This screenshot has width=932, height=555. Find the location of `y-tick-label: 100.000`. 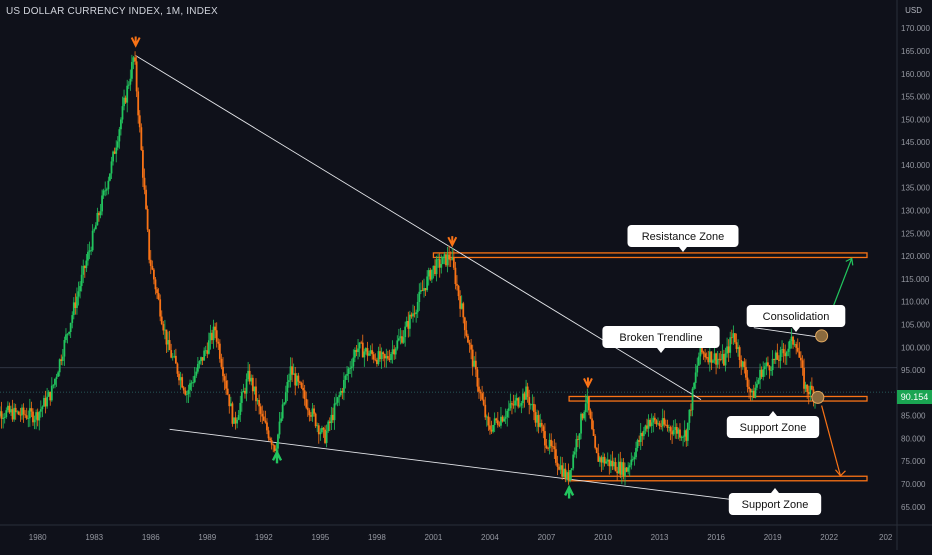

y-tick-label: 100.000 is located at coordinates (915, 347).